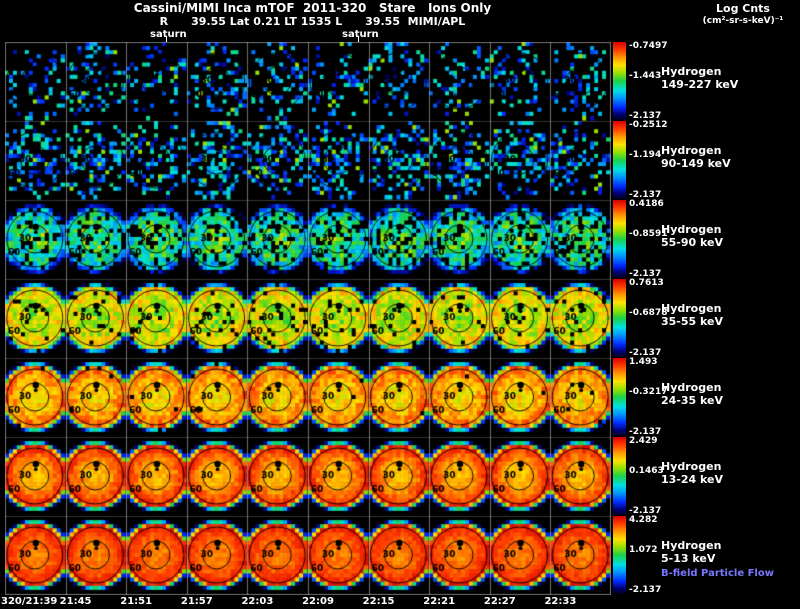 This screenshot has height=609, width=800. What do you see at coordinates (648, 46) in the screenshot?
I see `colorbar-max-value: -0.7497` at bounding box center [648, 46].